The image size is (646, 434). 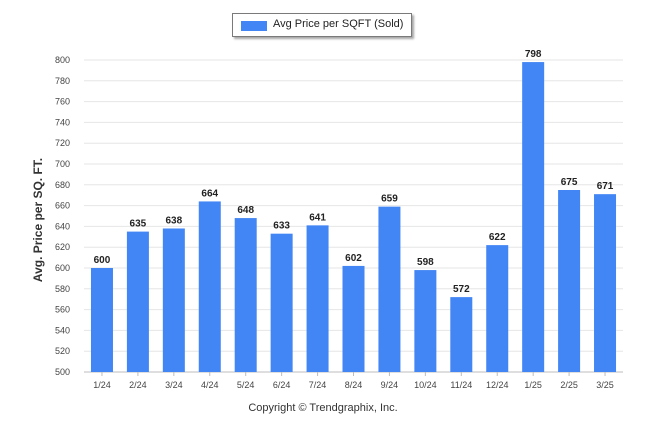 What do you see at coordinates (102, 385) in the screenshot?
I see `x-tick-label: 1/24` at bounding box center [102, 385].